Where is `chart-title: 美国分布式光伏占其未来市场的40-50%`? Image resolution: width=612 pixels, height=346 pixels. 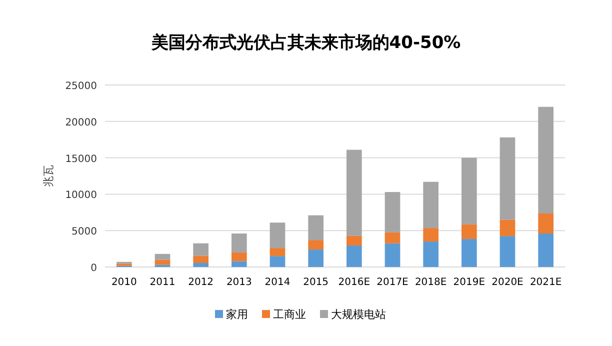 chart-title: 美国分布式光伏占其未来市场的40-50% is located at coordinates (305, 43).